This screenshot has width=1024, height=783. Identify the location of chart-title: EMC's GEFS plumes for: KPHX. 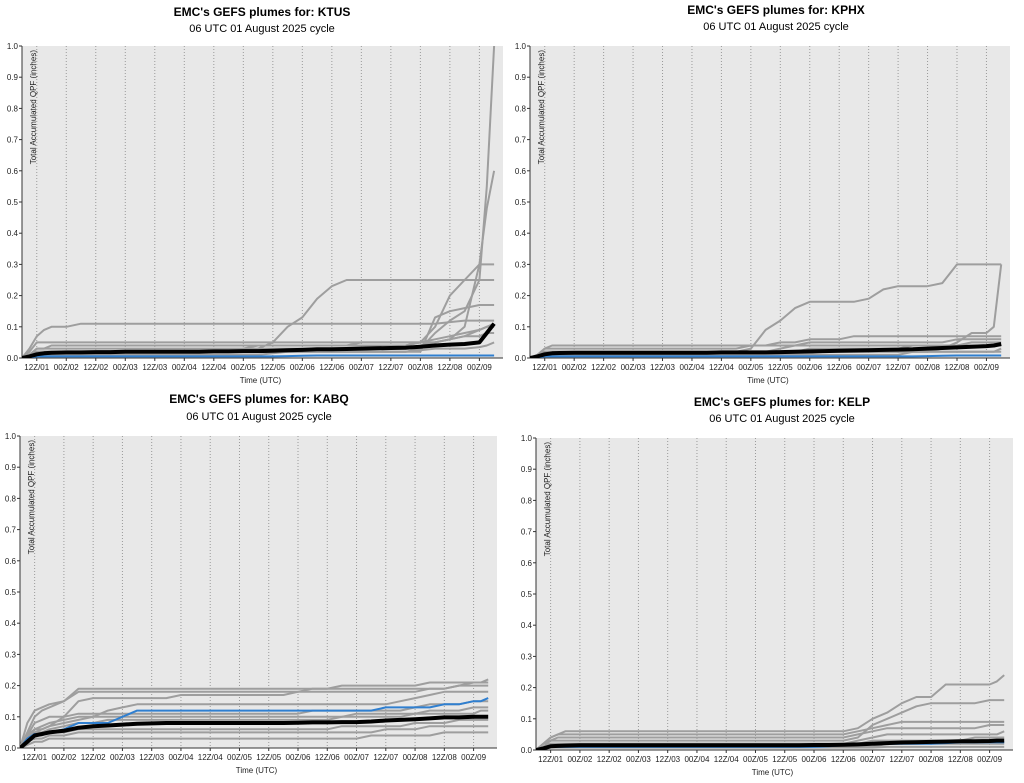
(776, 10).